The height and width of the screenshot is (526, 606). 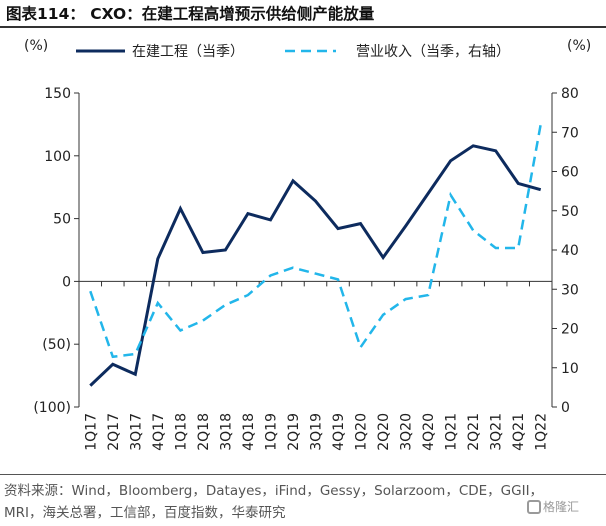 I want to click on x-tick-label: 1Q19, so click(x=271, y=432).